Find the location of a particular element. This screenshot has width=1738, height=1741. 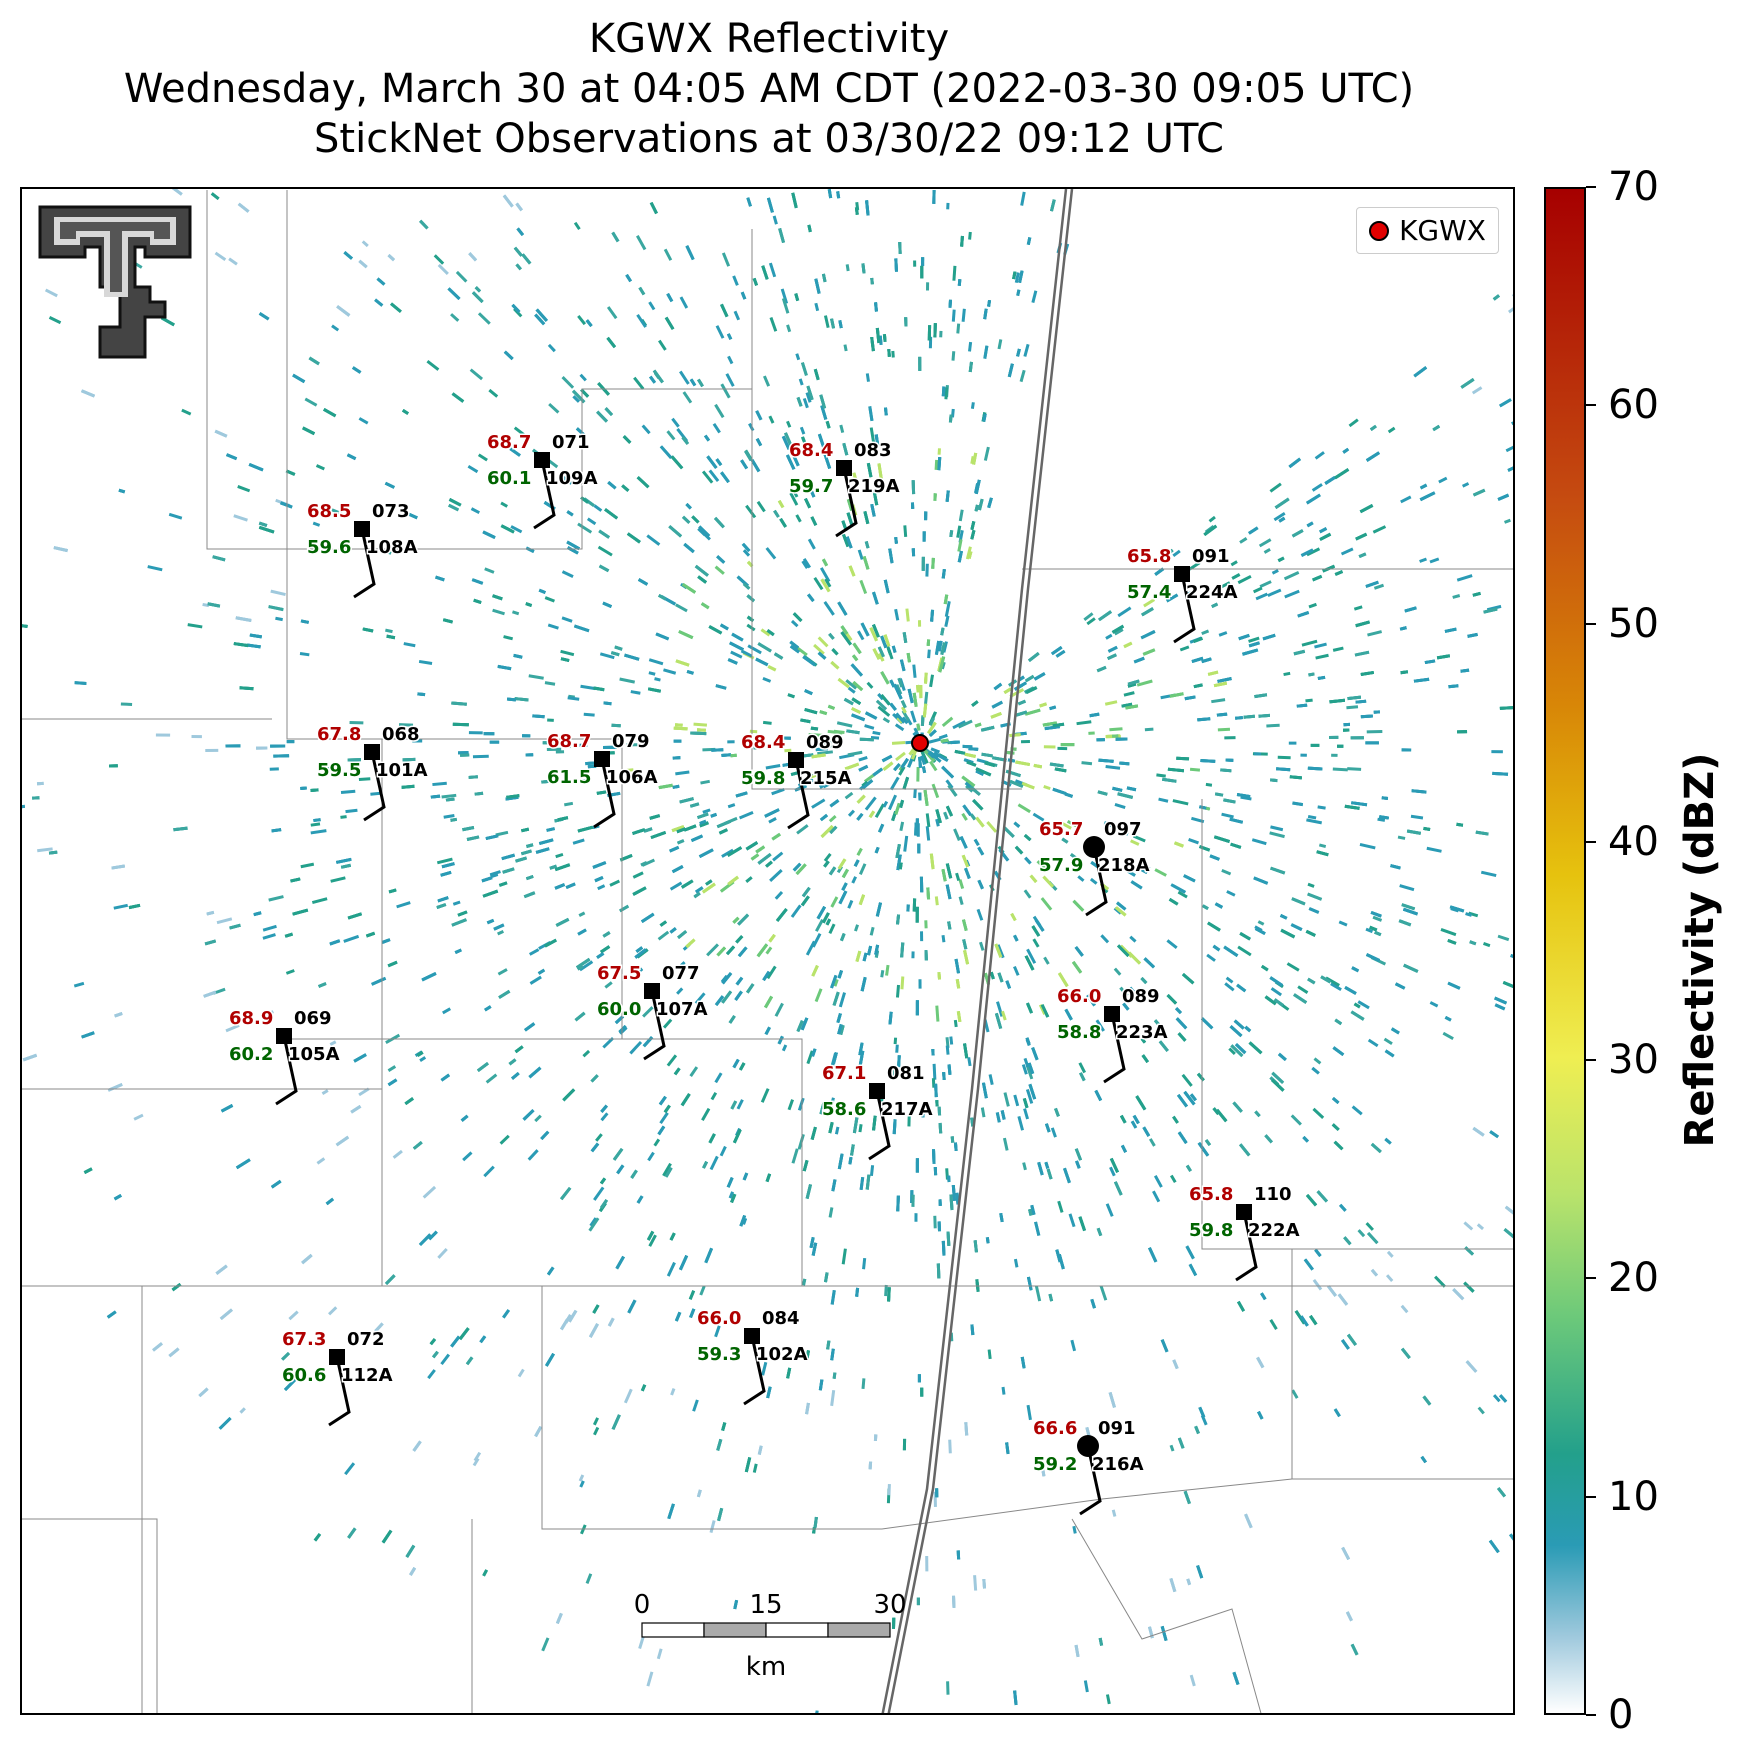

station-dewpoint: 59.3 is located at coordinates (719, 1354).